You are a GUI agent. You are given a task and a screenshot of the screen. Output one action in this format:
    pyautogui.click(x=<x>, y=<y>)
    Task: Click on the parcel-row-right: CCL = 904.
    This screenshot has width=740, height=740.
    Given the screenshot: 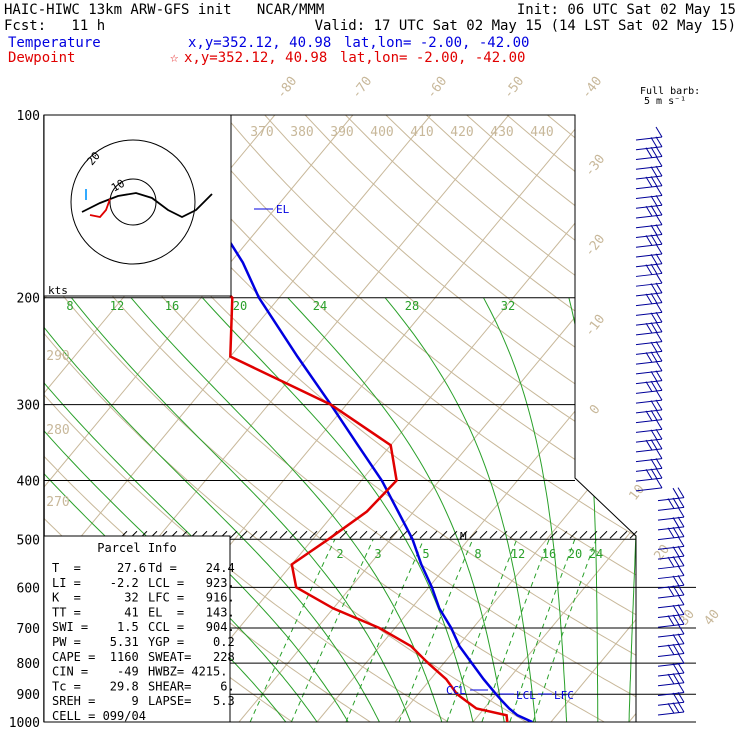 What is the action you would take?
    pyautogui.click(x=191, y=627)
    